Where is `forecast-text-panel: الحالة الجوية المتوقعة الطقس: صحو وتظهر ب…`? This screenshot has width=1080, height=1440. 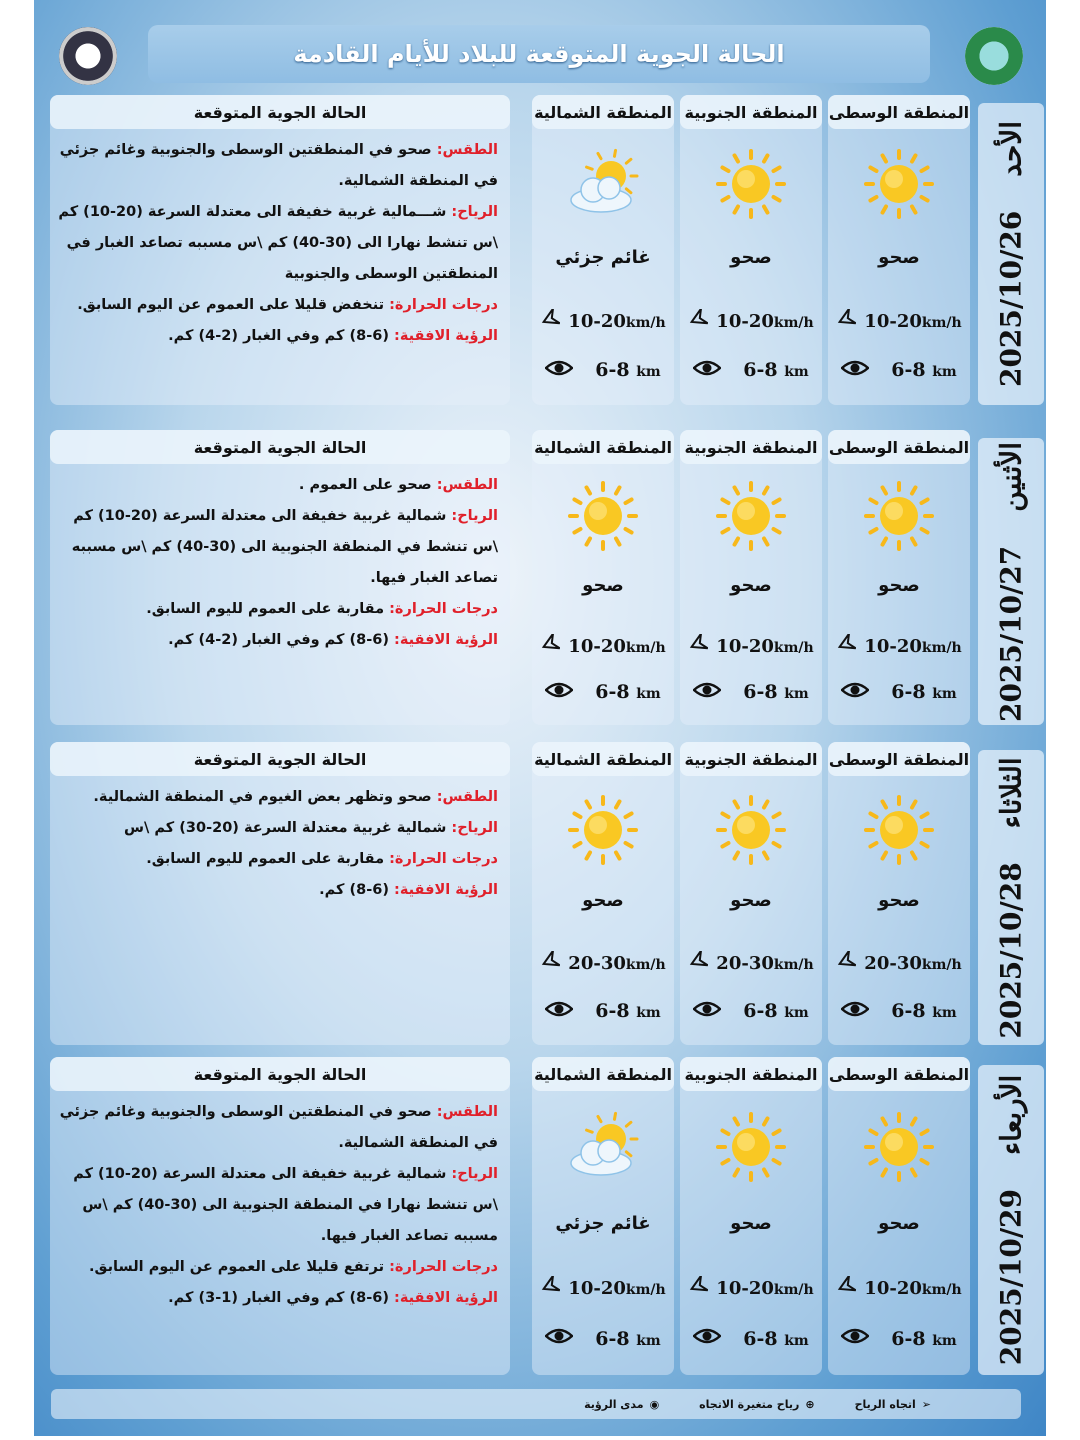 forecast-text-panel: الحالة الجوية المتوقعة الطقس: صحو وتظهر ب… is located at coordinates (280, 893).